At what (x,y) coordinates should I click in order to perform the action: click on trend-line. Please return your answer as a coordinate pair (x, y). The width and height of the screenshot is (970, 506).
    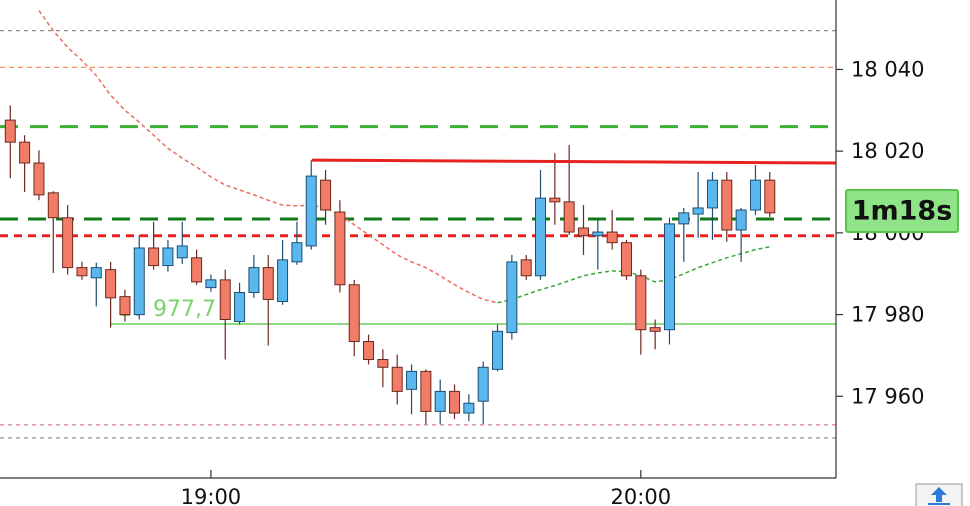
    Looking at the image, I should click on (574, 161).